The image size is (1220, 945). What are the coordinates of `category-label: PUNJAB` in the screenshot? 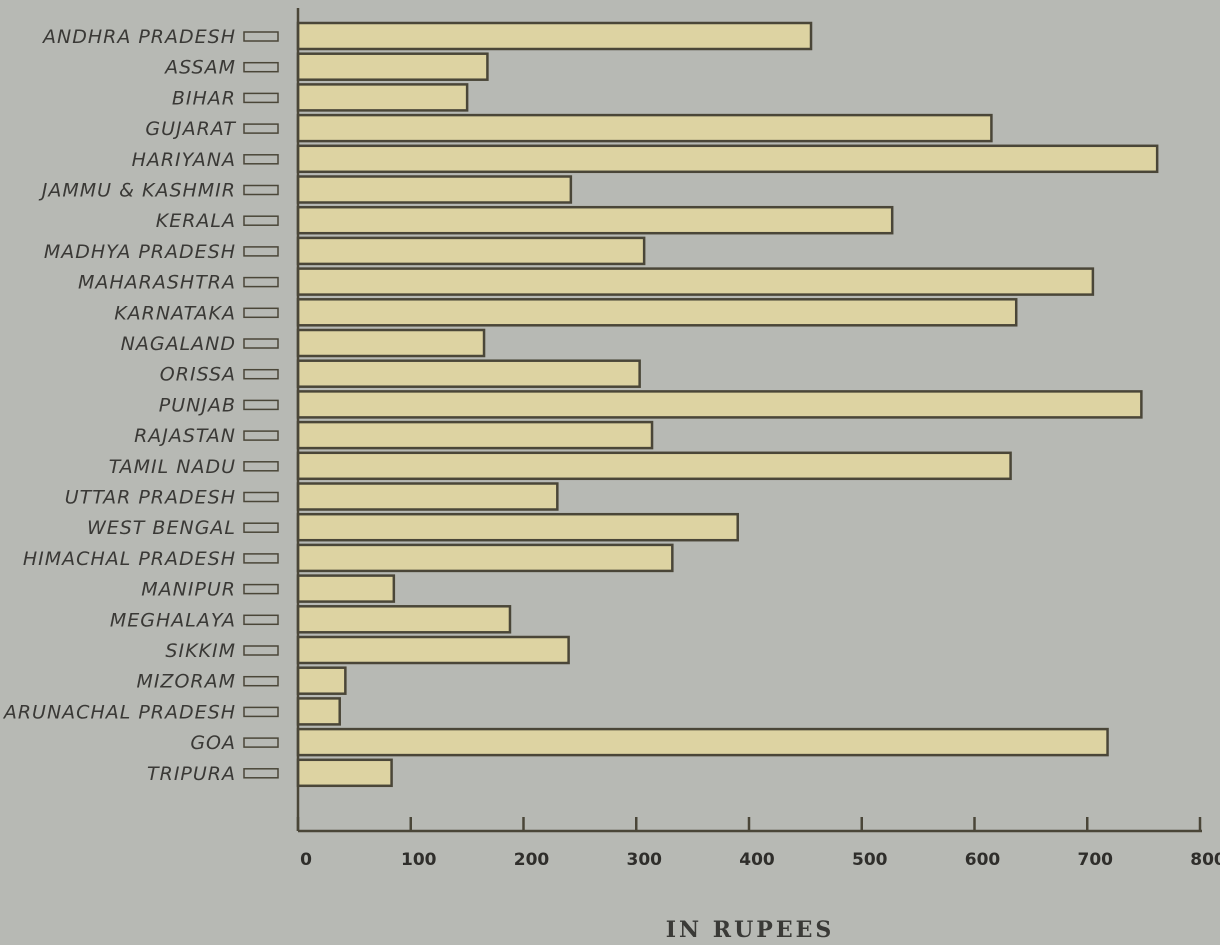 It's located at (197, 405).